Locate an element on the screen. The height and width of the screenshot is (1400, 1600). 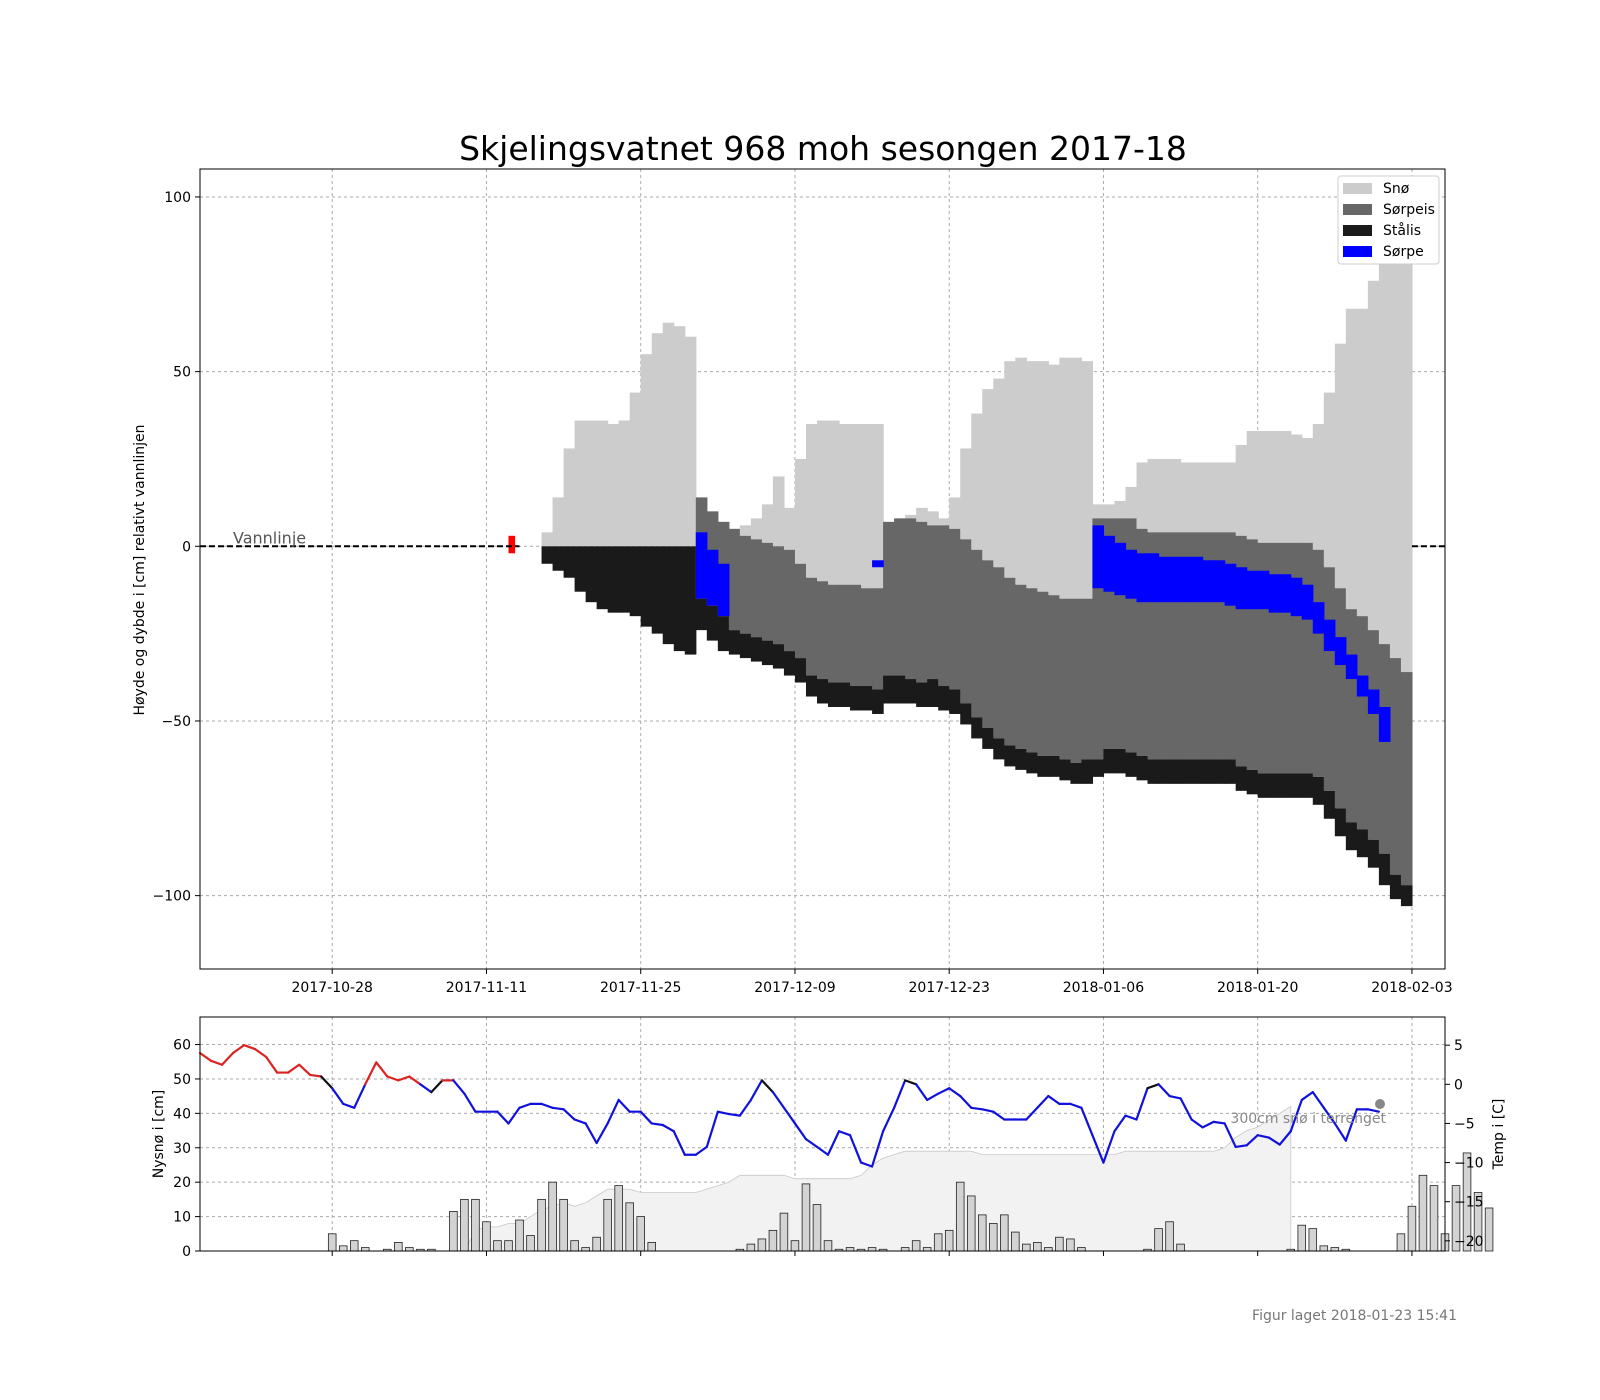
weather-y2-tick-label: 5 is located at coordinates (1458, 1046).